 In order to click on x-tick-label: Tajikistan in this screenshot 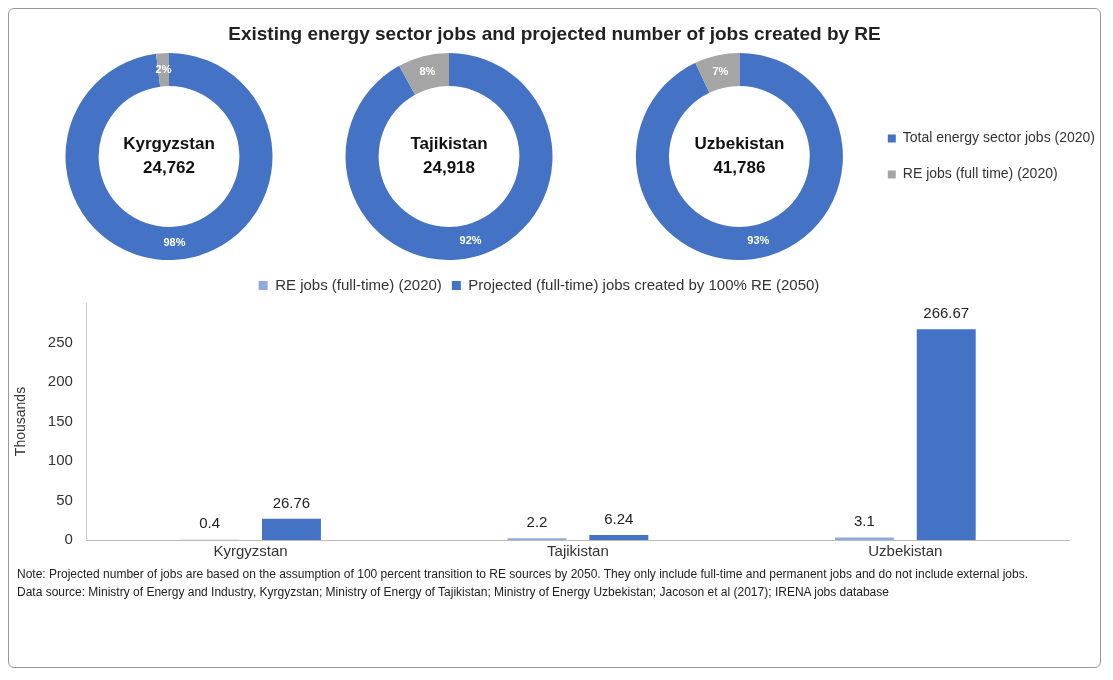, I will do `click(578, 551)`.